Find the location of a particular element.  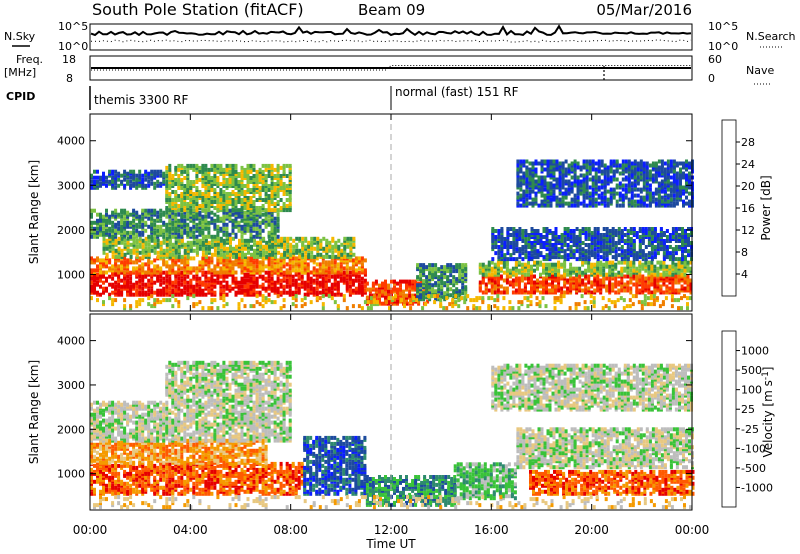

cpid-label: CPID is located at coordinates (20, 96).